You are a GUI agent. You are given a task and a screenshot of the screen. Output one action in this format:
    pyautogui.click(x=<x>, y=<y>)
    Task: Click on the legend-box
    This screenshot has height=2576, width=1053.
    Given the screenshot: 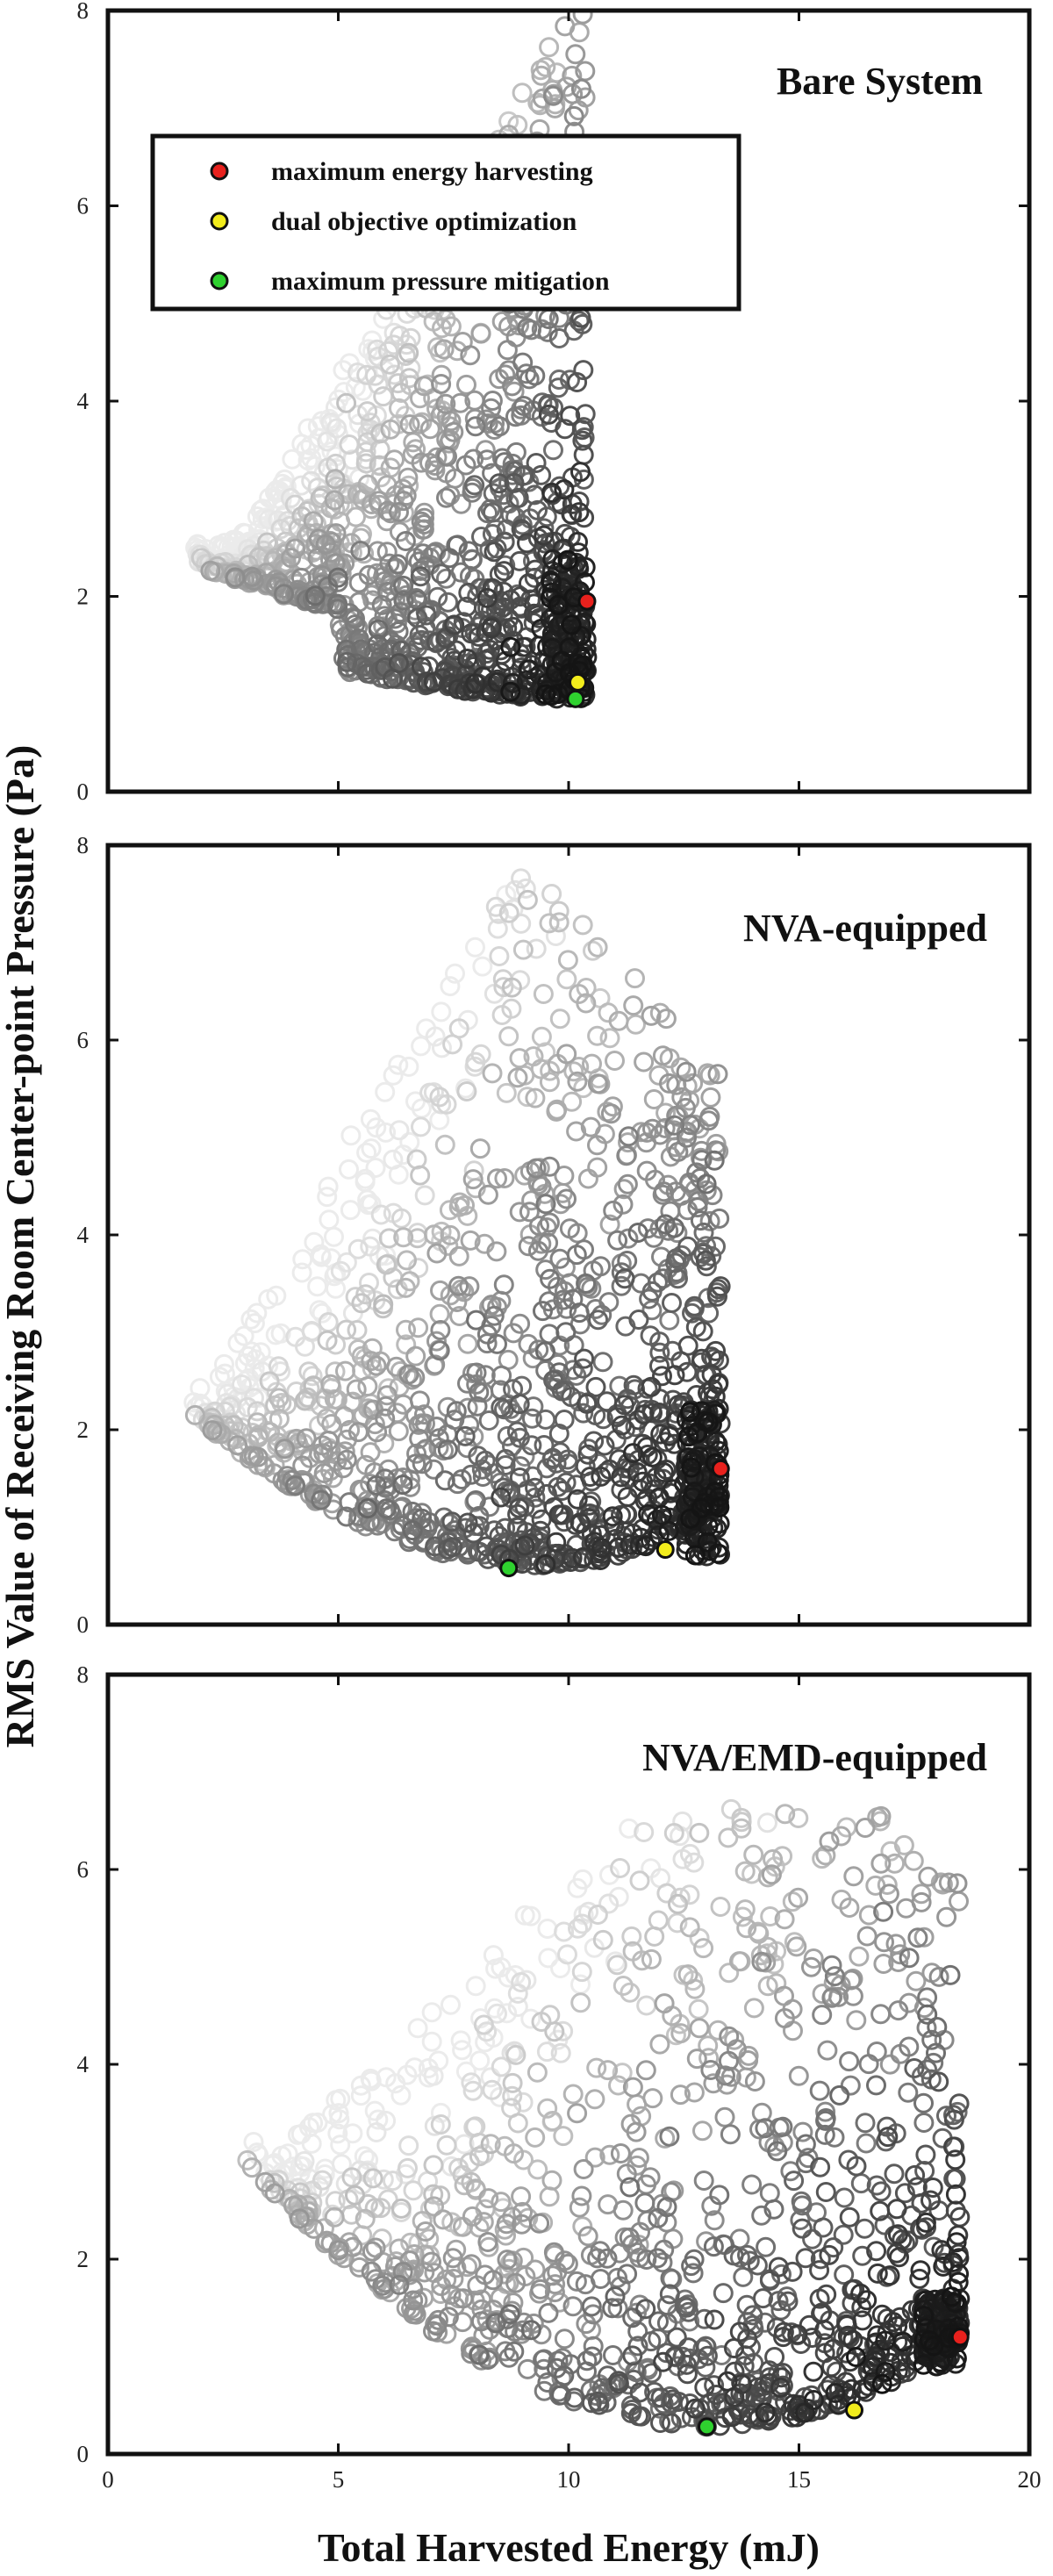 What is the action you would take?
    pyautogui.click(x=445, y=222)
    